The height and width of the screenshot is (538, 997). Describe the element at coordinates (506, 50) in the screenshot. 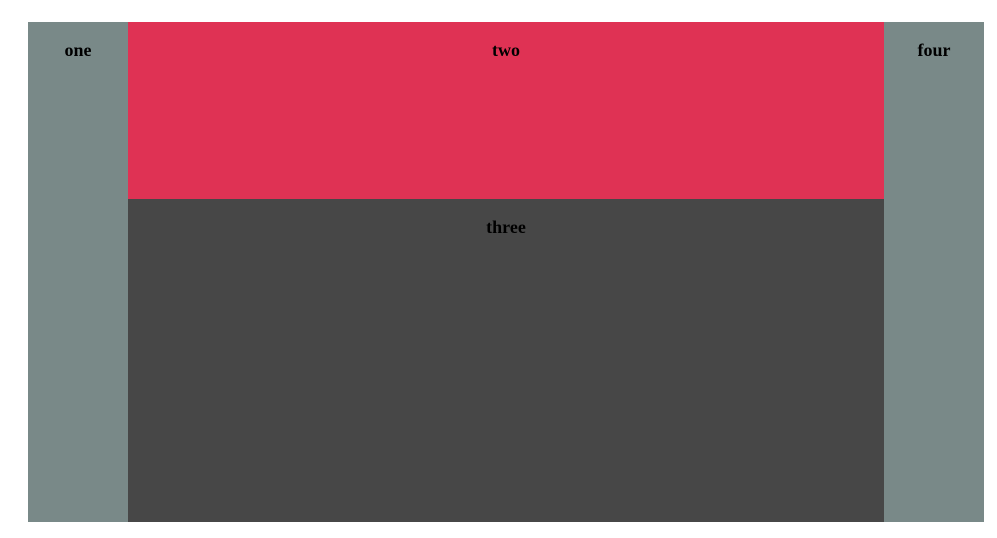

I see `panel-two-label: two` at that location.